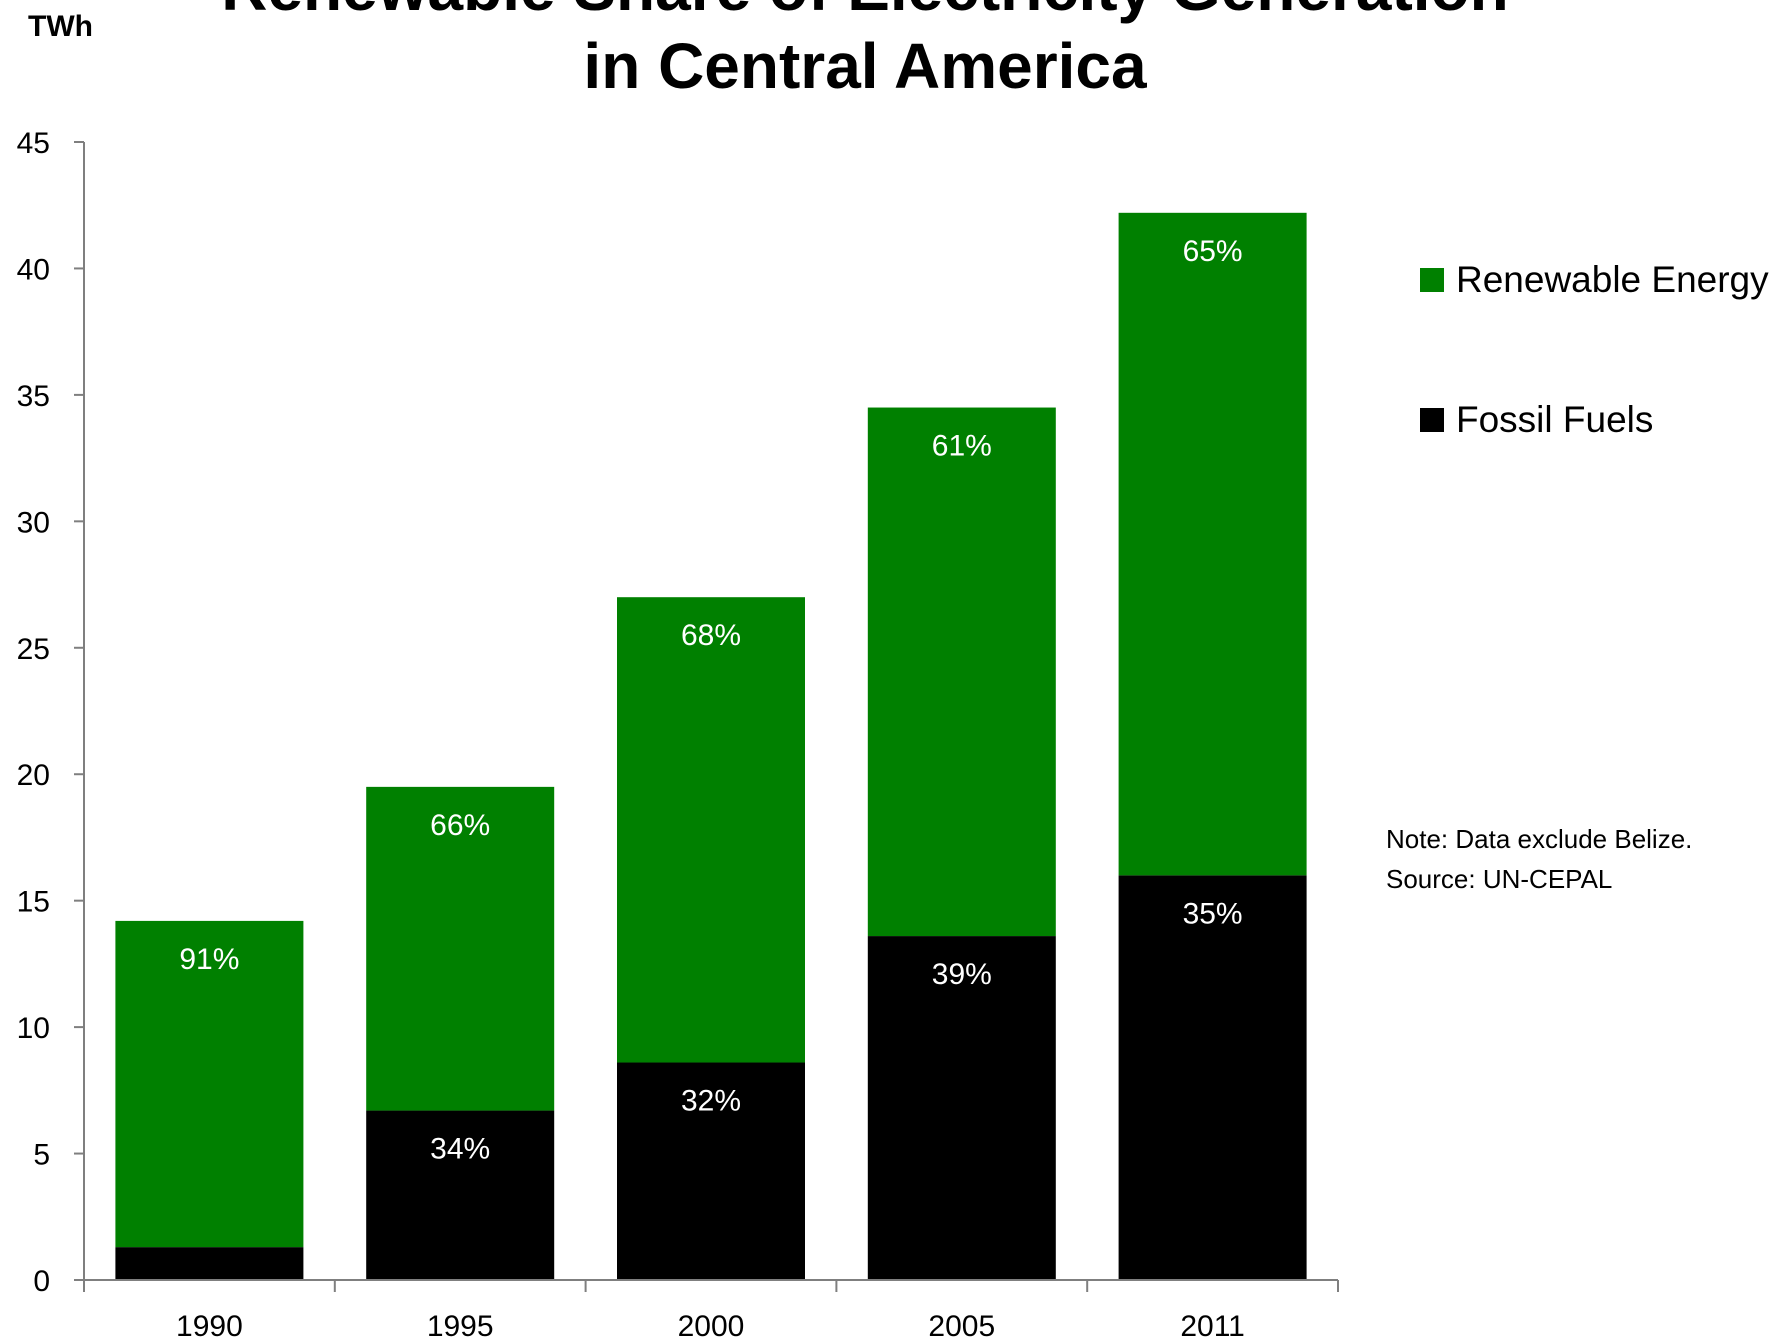  Describe the element at coordinates (460, 1195) in the screenshot. I see `bar-fossil-fuels-1995` at that location.